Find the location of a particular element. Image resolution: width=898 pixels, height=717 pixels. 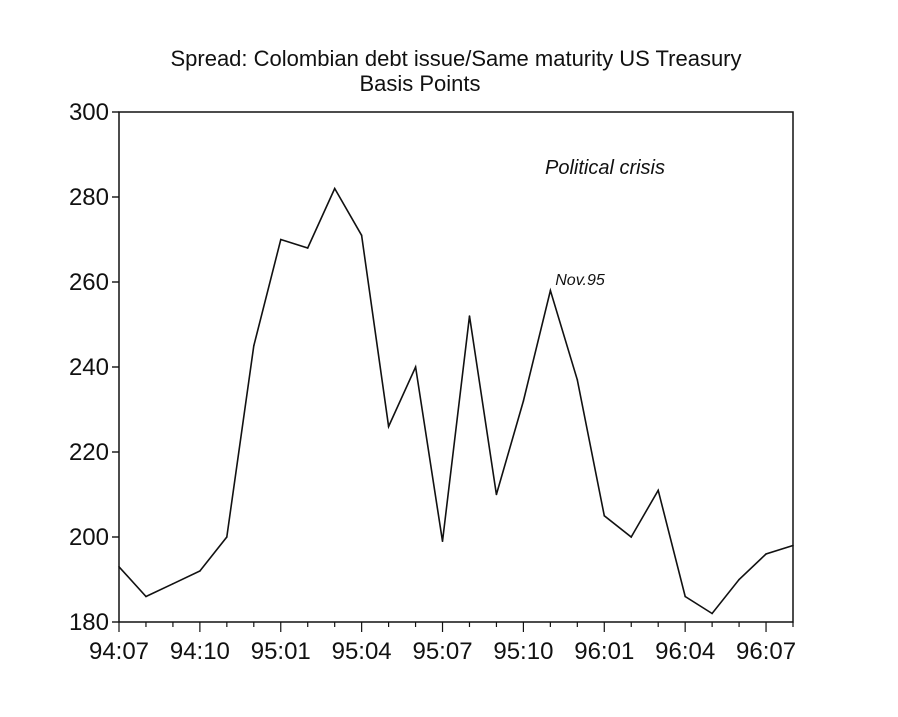

y-tick-label-300: 300 is located at coordinates (89, 112).